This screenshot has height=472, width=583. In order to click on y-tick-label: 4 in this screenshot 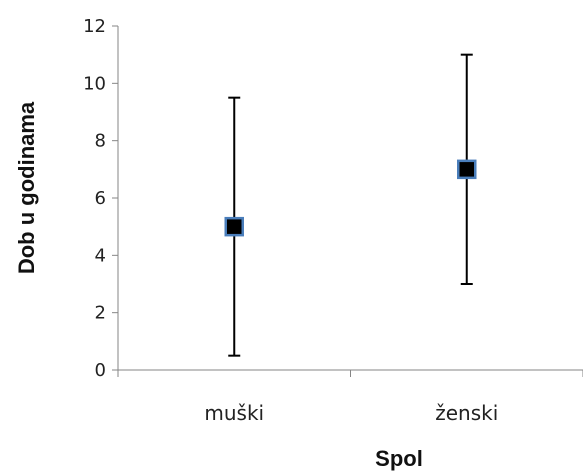, I will do `click(100, 255)`.